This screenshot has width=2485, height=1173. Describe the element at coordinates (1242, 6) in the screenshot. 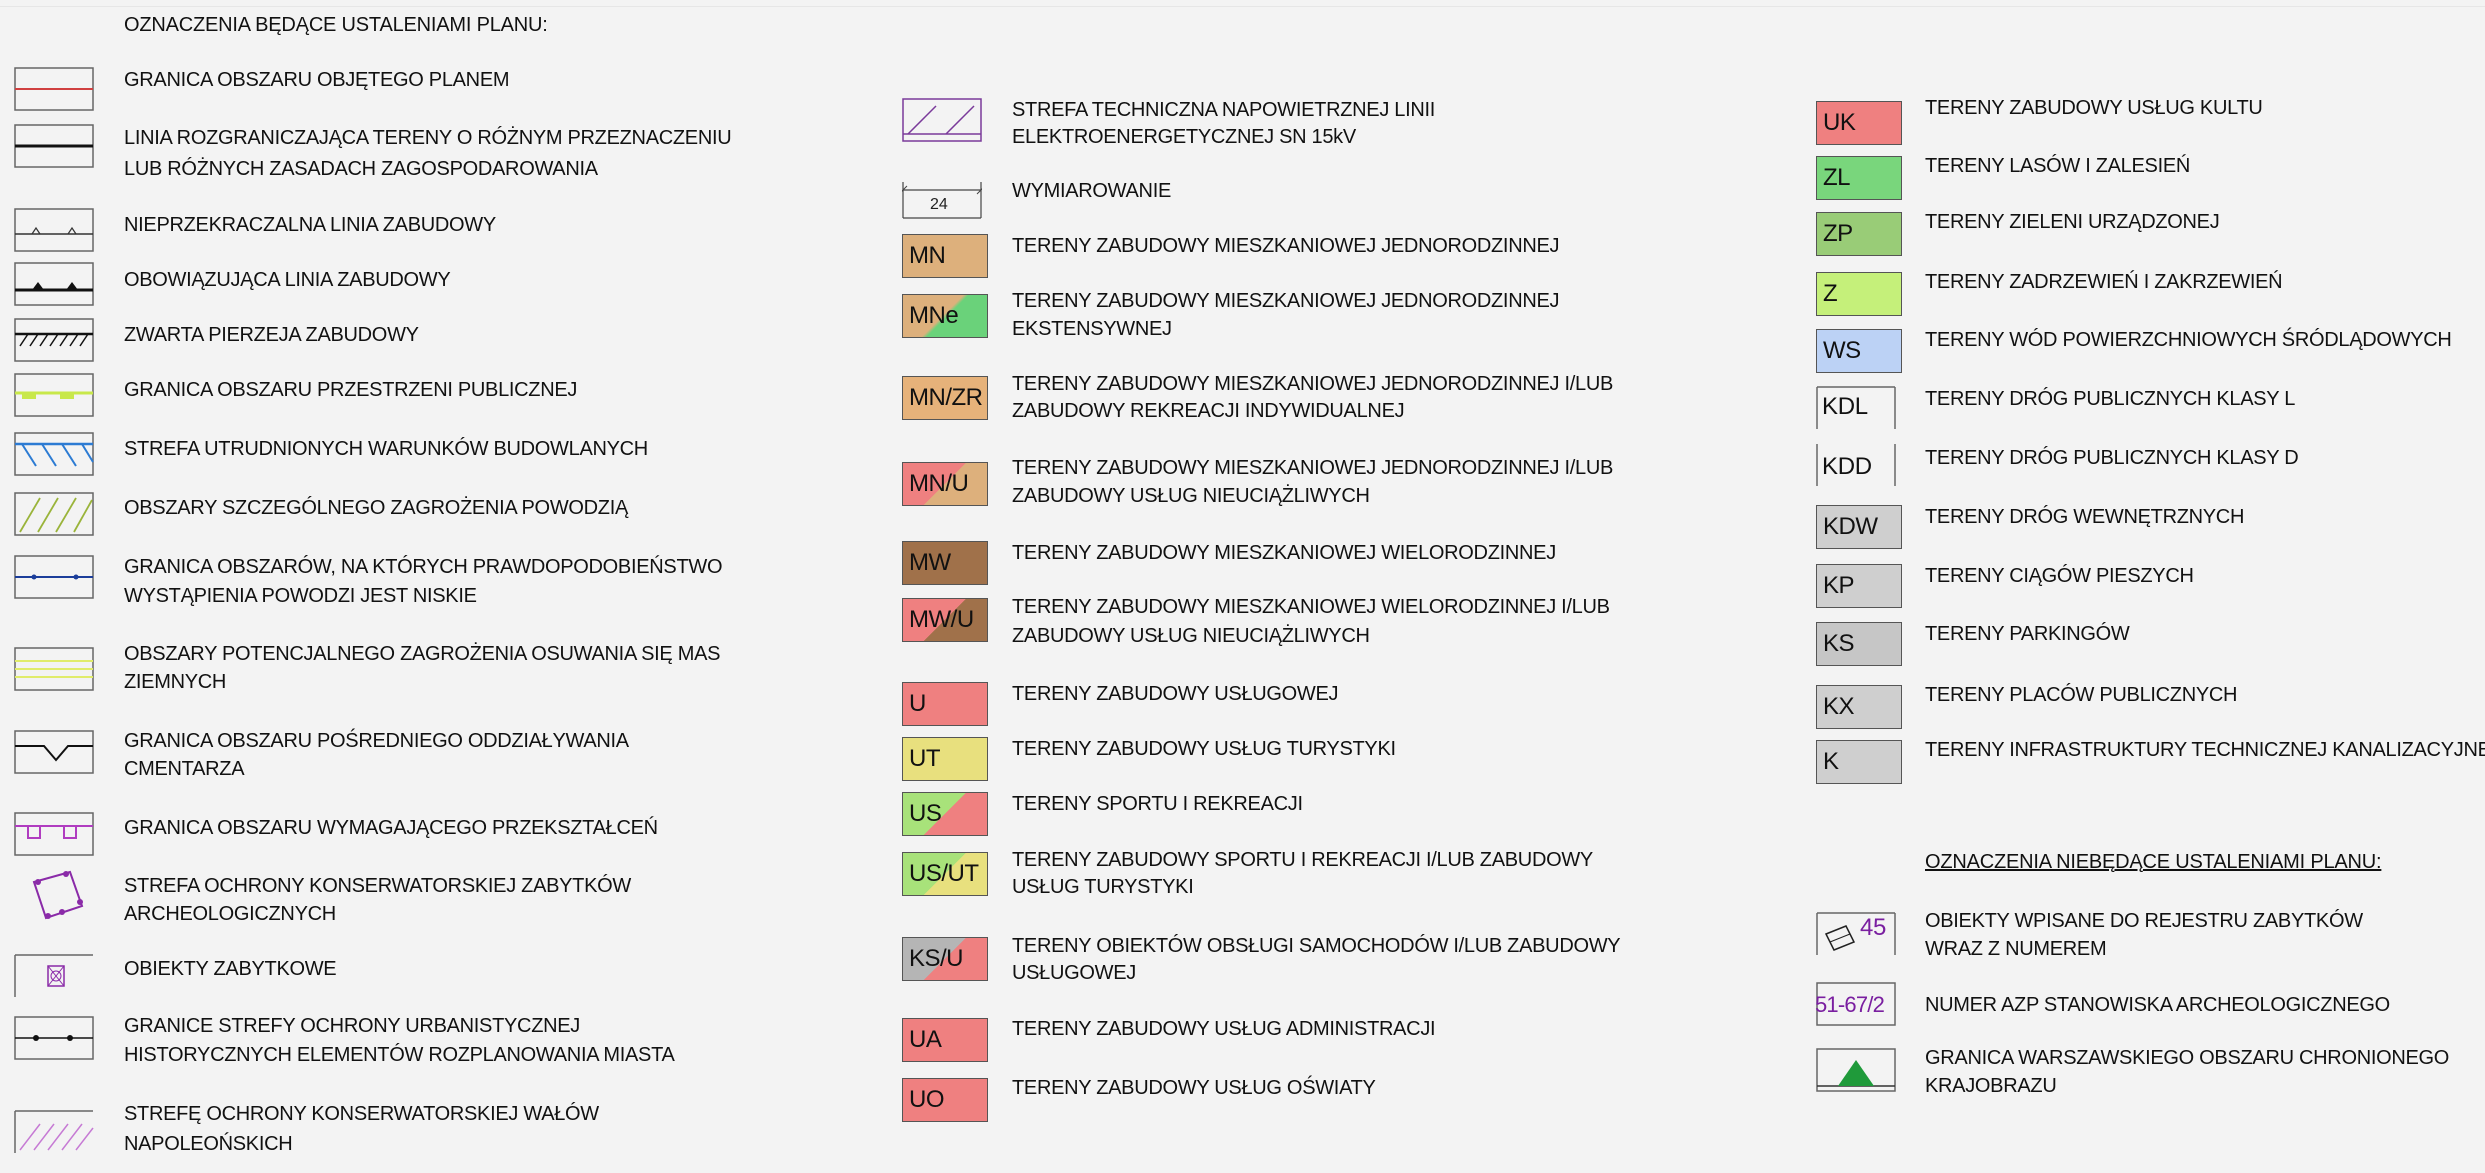

I see `top-rule` at that location.